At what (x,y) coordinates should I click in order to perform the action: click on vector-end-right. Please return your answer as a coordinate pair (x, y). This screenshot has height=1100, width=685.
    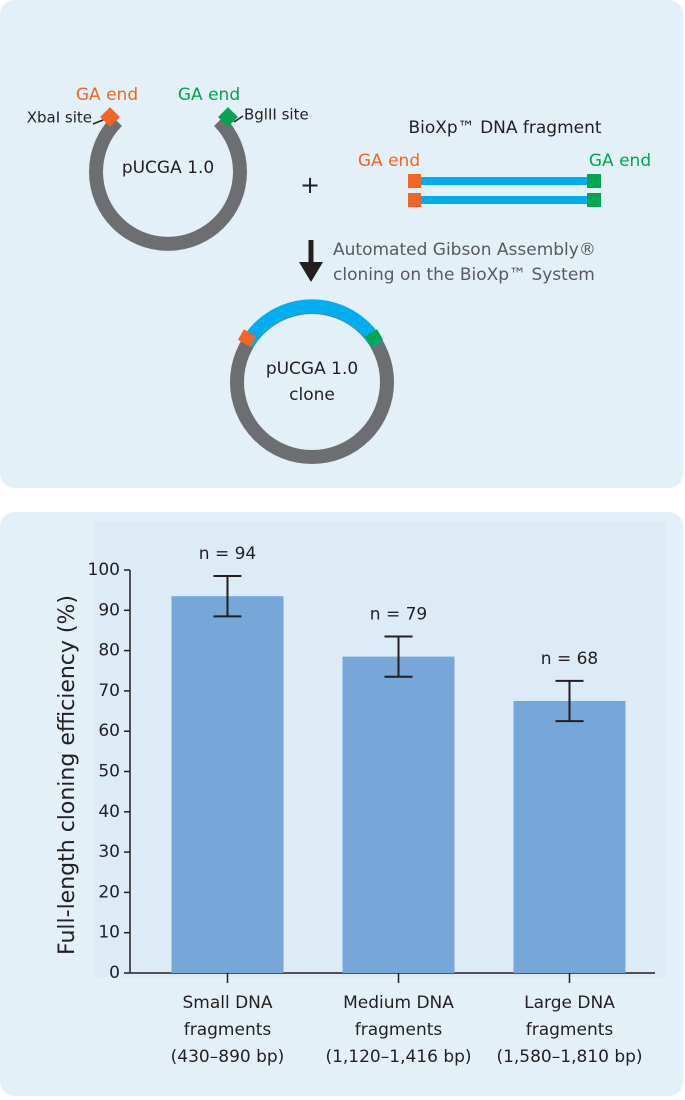
    Looking at the image, I should click on (228, 117).